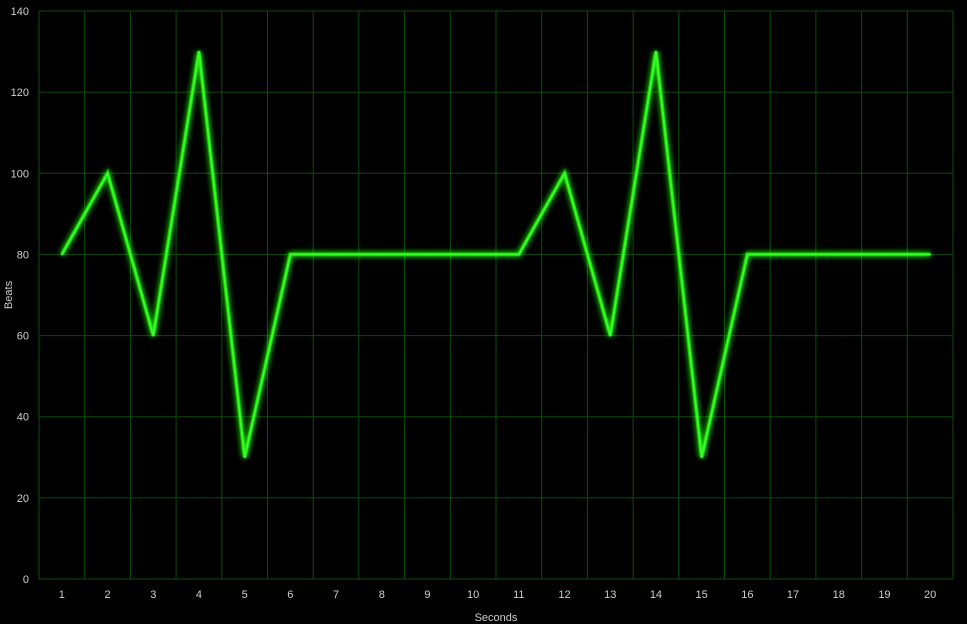 The height and width of the screenshot is (624, 967). What do you see at coordinates (20, 174) in the screenshot?
I see `y-tick-label: 100` at bounding box center [20, 174].